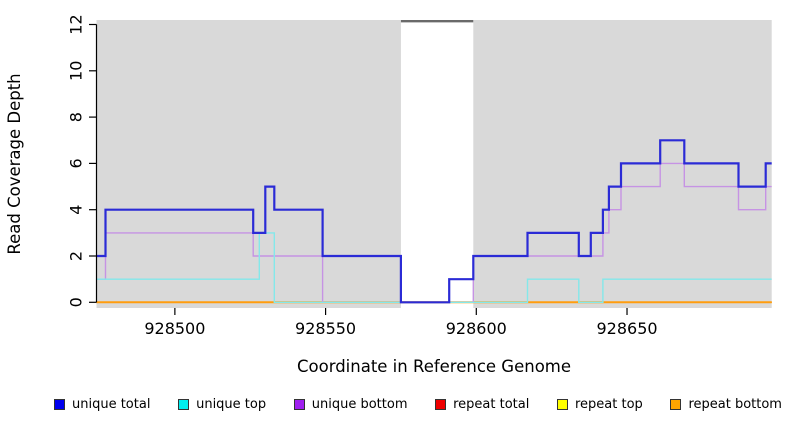 Image resolution: width=792 pixels, height=432 pixels. What do you see at coordinates (676, 404) in the screenshot?
I see `legend-swatch-repeat-bottom` at bounding box center [676, 404].